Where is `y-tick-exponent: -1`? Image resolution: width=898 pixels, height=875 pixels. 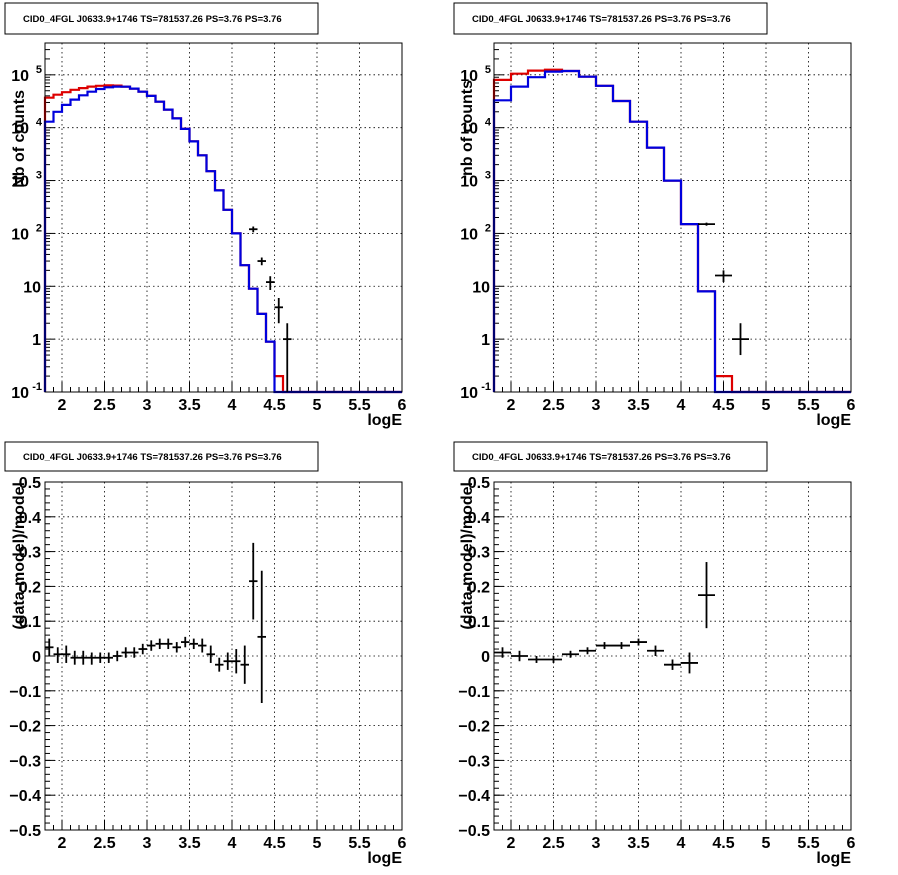
y-tick-exponent: -1 is located at coordinates (486, 387).